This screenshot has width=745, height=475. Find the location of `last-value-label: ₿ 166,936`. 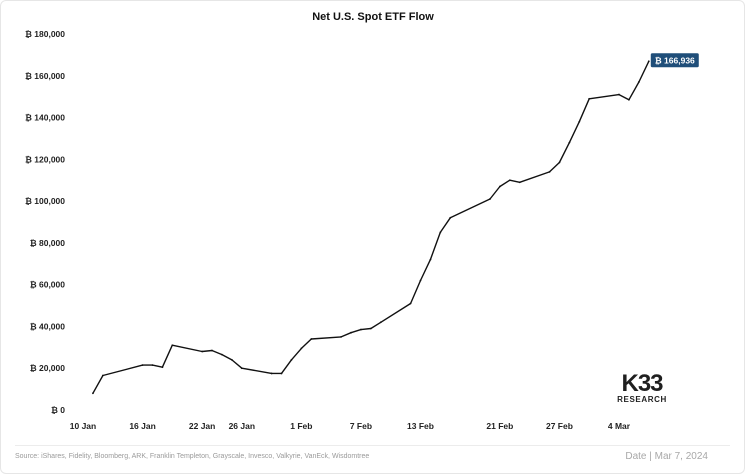

last-value-label: ₿ 166,936 is located at coordinates (675, 60).